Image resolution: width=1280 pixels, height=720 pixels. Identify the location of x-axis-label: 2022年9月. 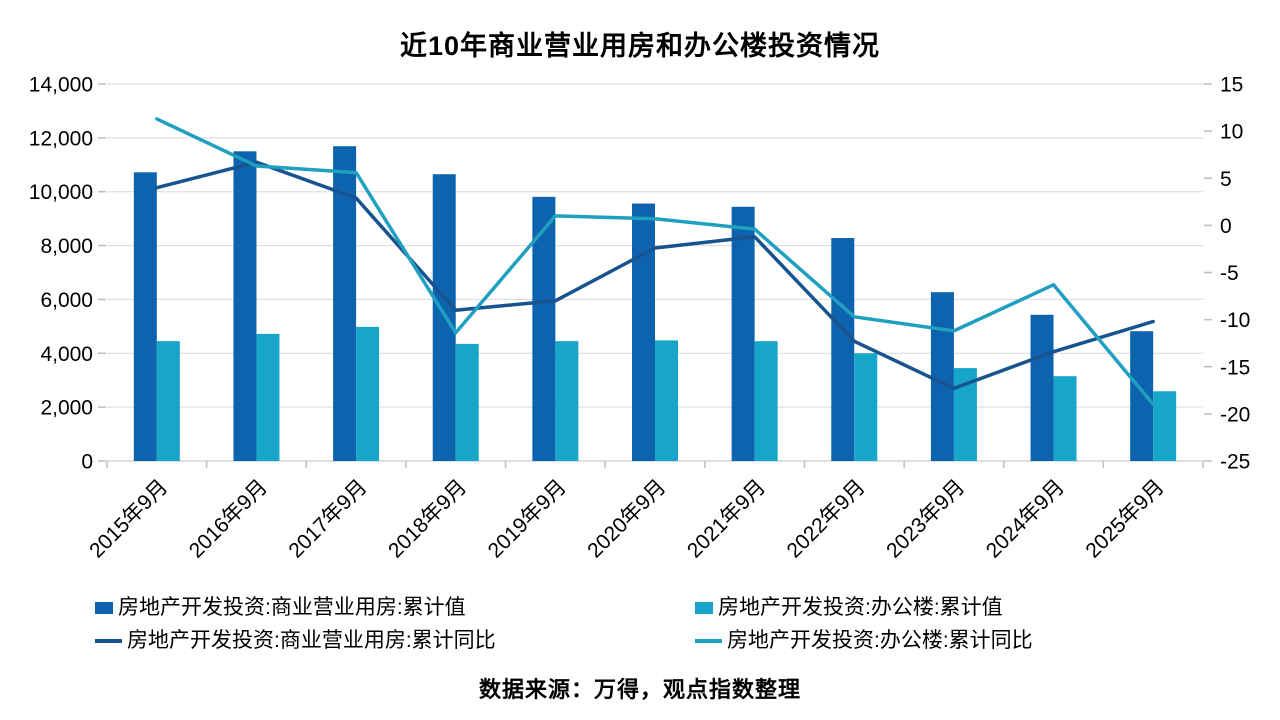
(826, 518).